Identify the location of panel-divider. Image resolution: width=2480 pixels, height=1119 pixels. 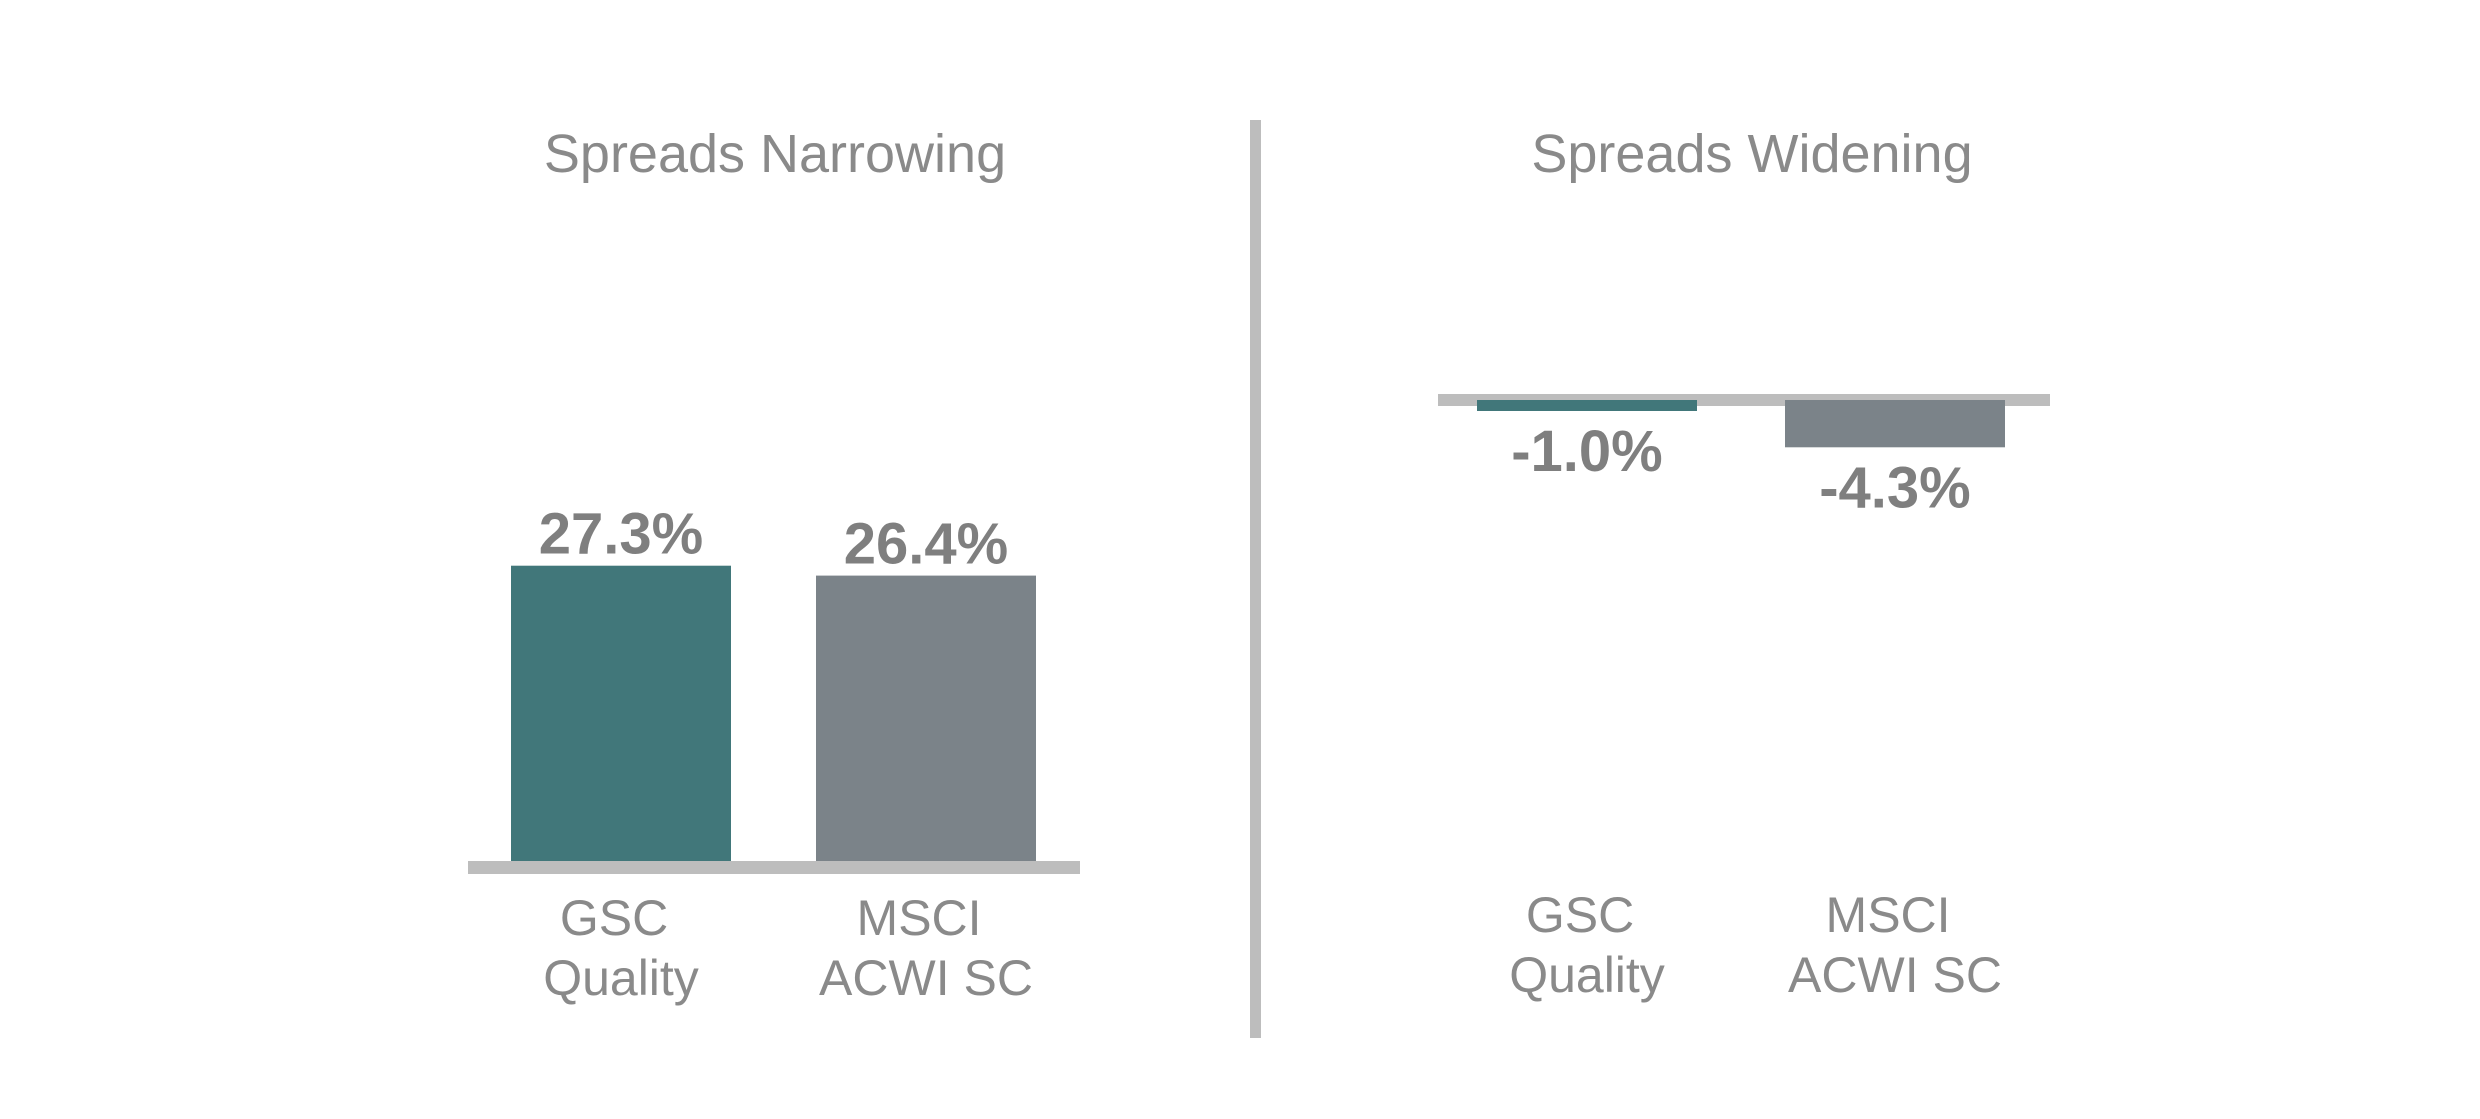
(1255, 579).